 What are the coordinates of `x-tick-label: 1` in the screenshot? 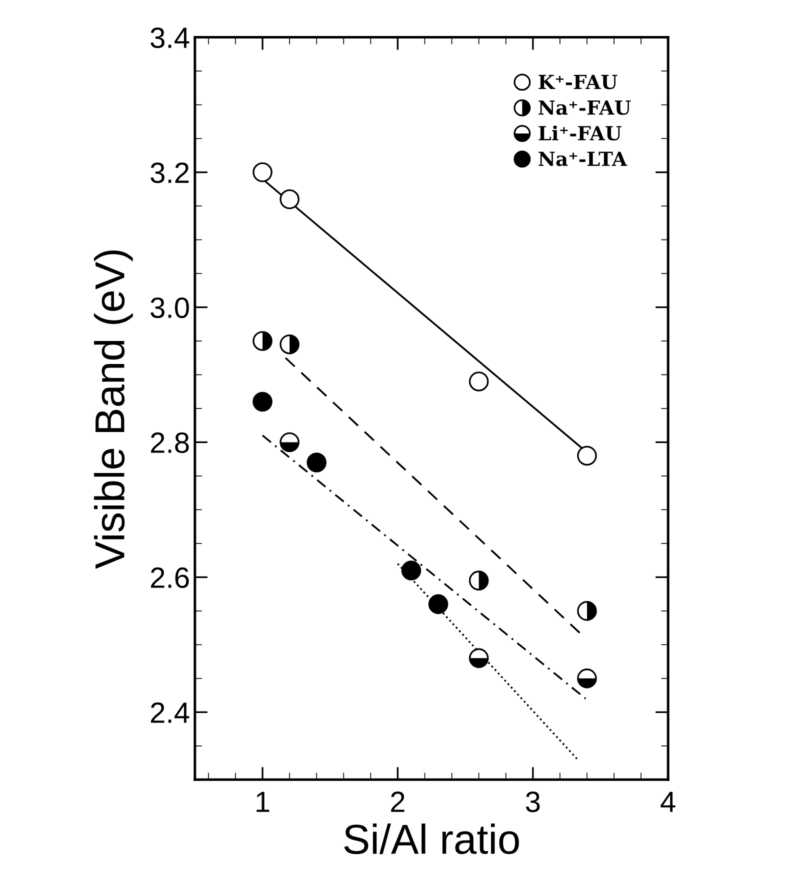 It's located at (263, 802).